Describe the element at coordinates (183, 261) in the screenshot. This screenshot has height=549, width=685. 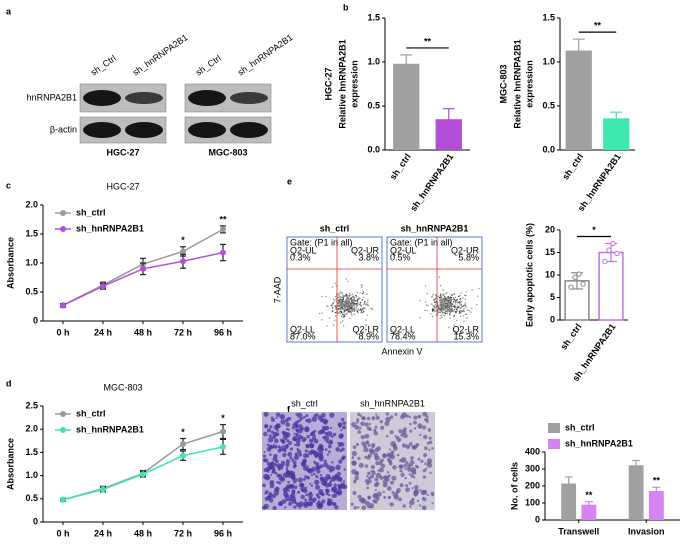
I see `data-point` at that location.